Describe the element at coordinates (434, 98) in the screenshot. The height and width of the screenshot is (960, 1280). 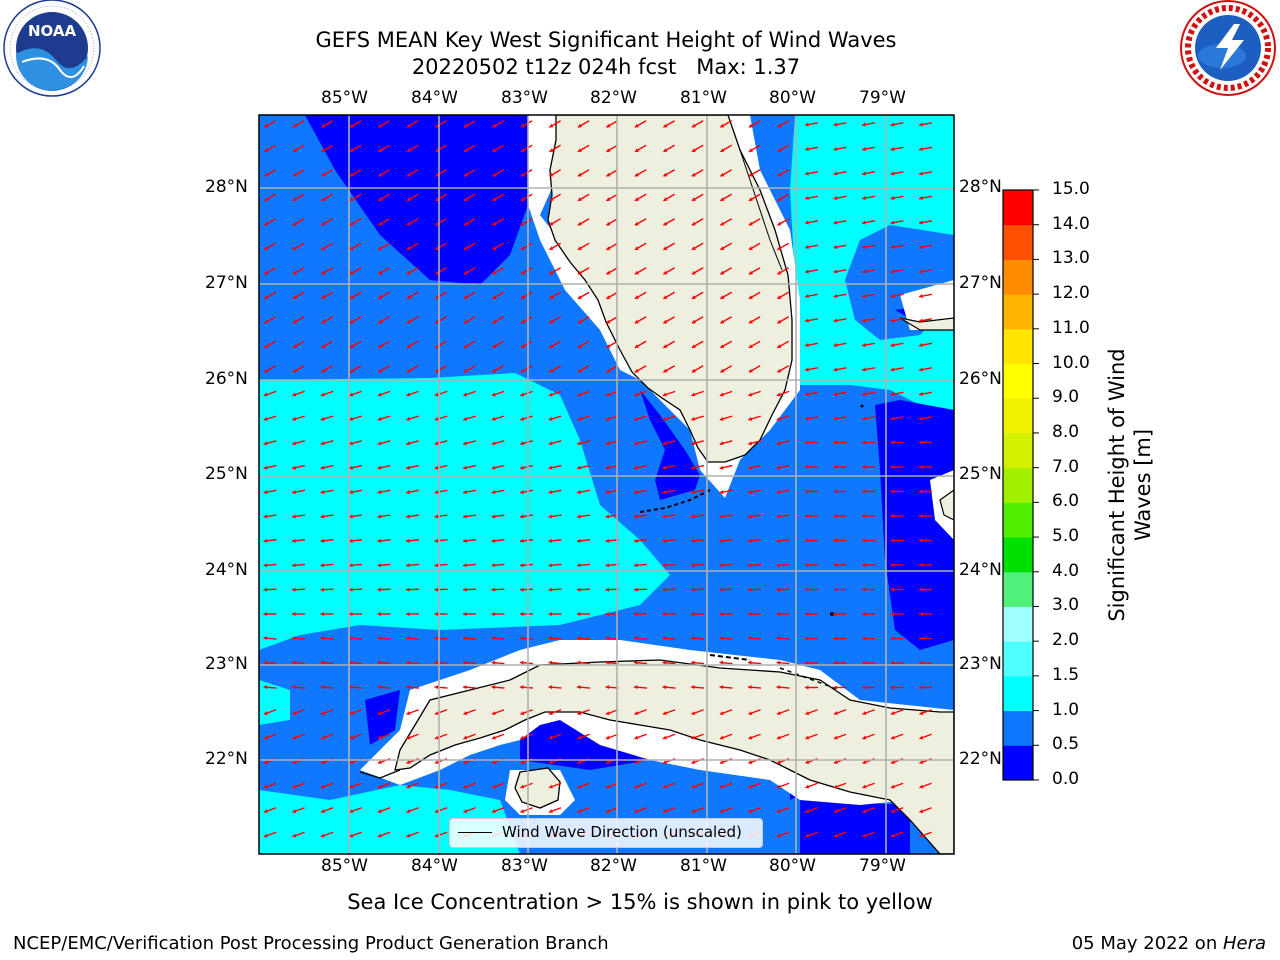
I see `lon-label-top: 84°W` at that location.